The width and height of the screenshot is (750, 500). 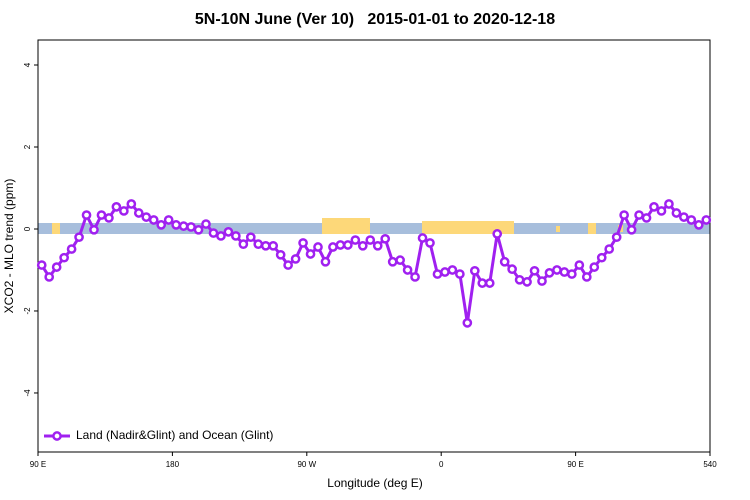 What do you see at coordinates (441, 464) in the screenshot?
I see `x-tick-label: 0` at bounding box center [441, 464].